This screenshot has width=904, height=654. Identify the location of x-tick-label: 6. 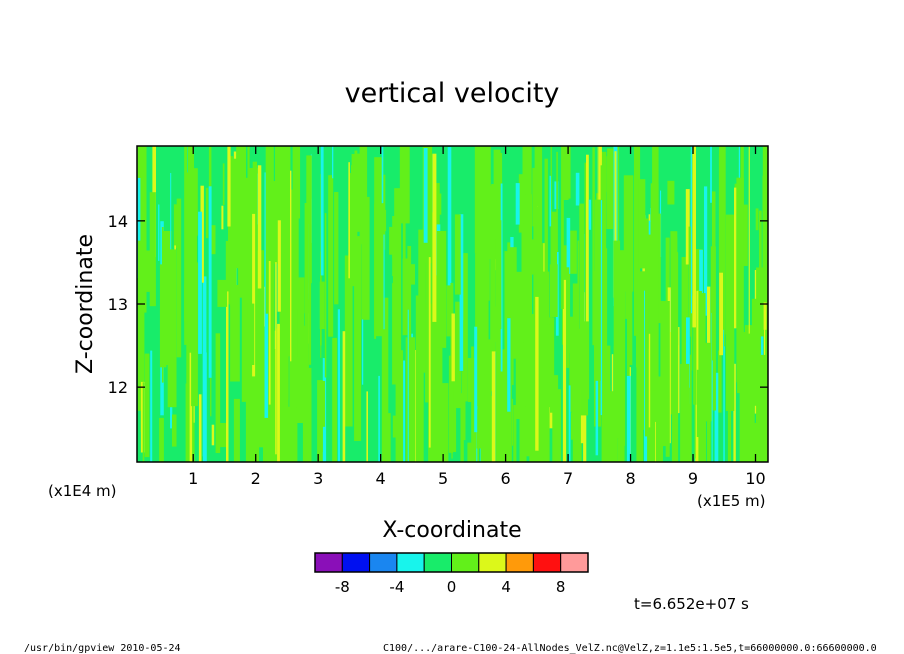
(506, 478).